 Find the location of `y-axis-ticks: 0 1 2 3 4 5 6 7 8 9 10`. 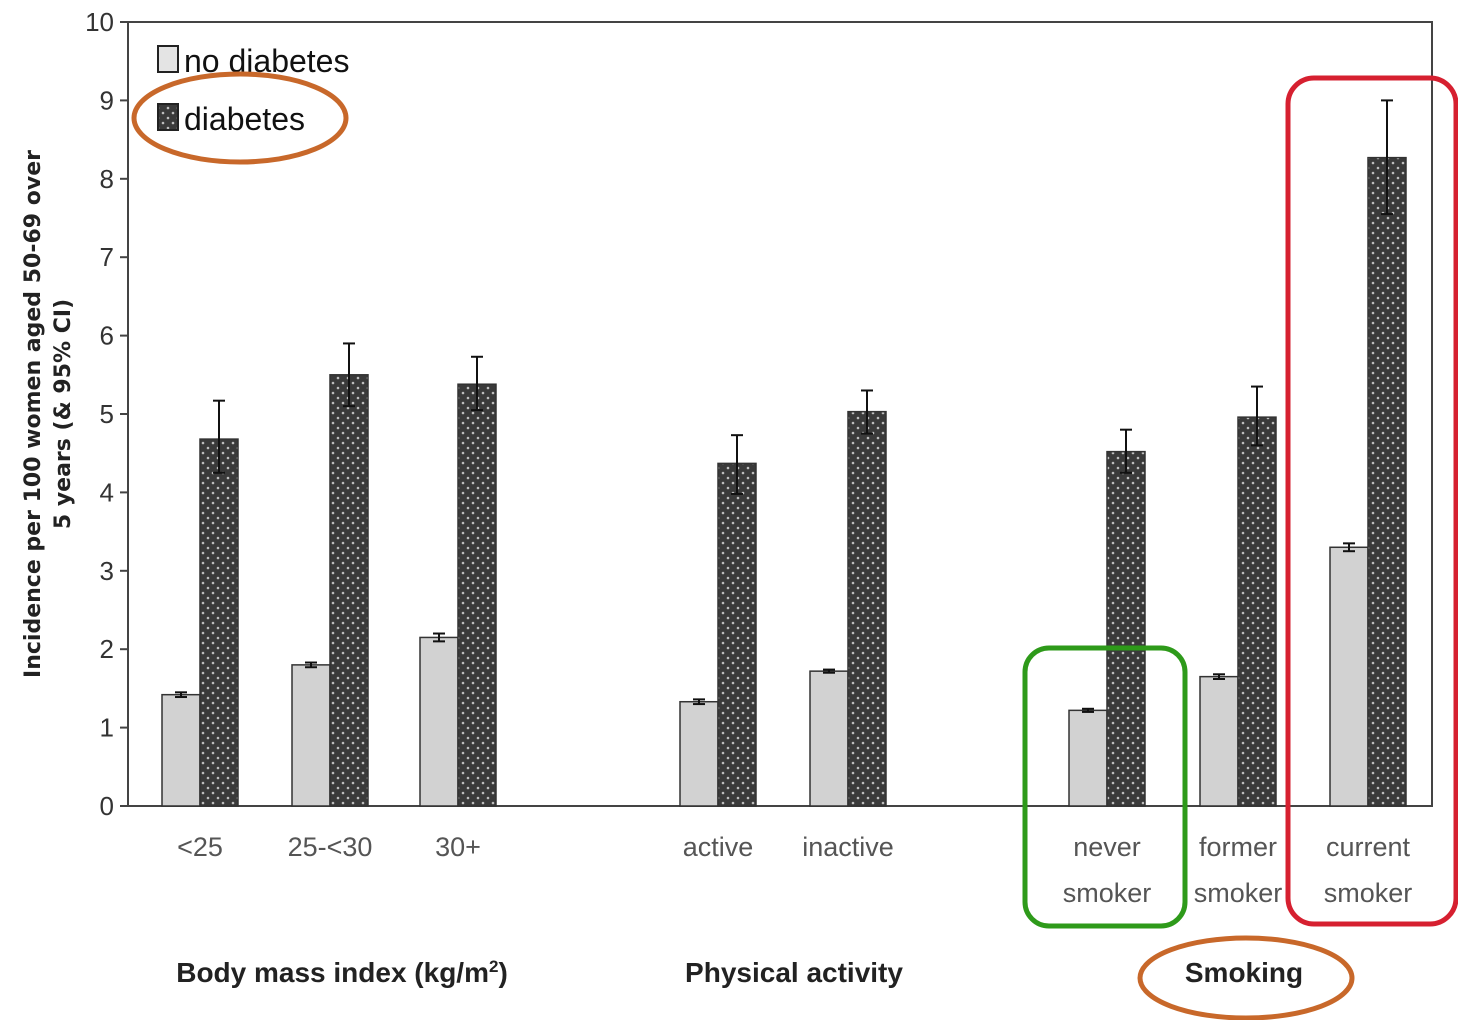

y-axis-ticks: 0 1 2 3 4 5 6 7 8 9 10 is located at coordinates (106, 414).